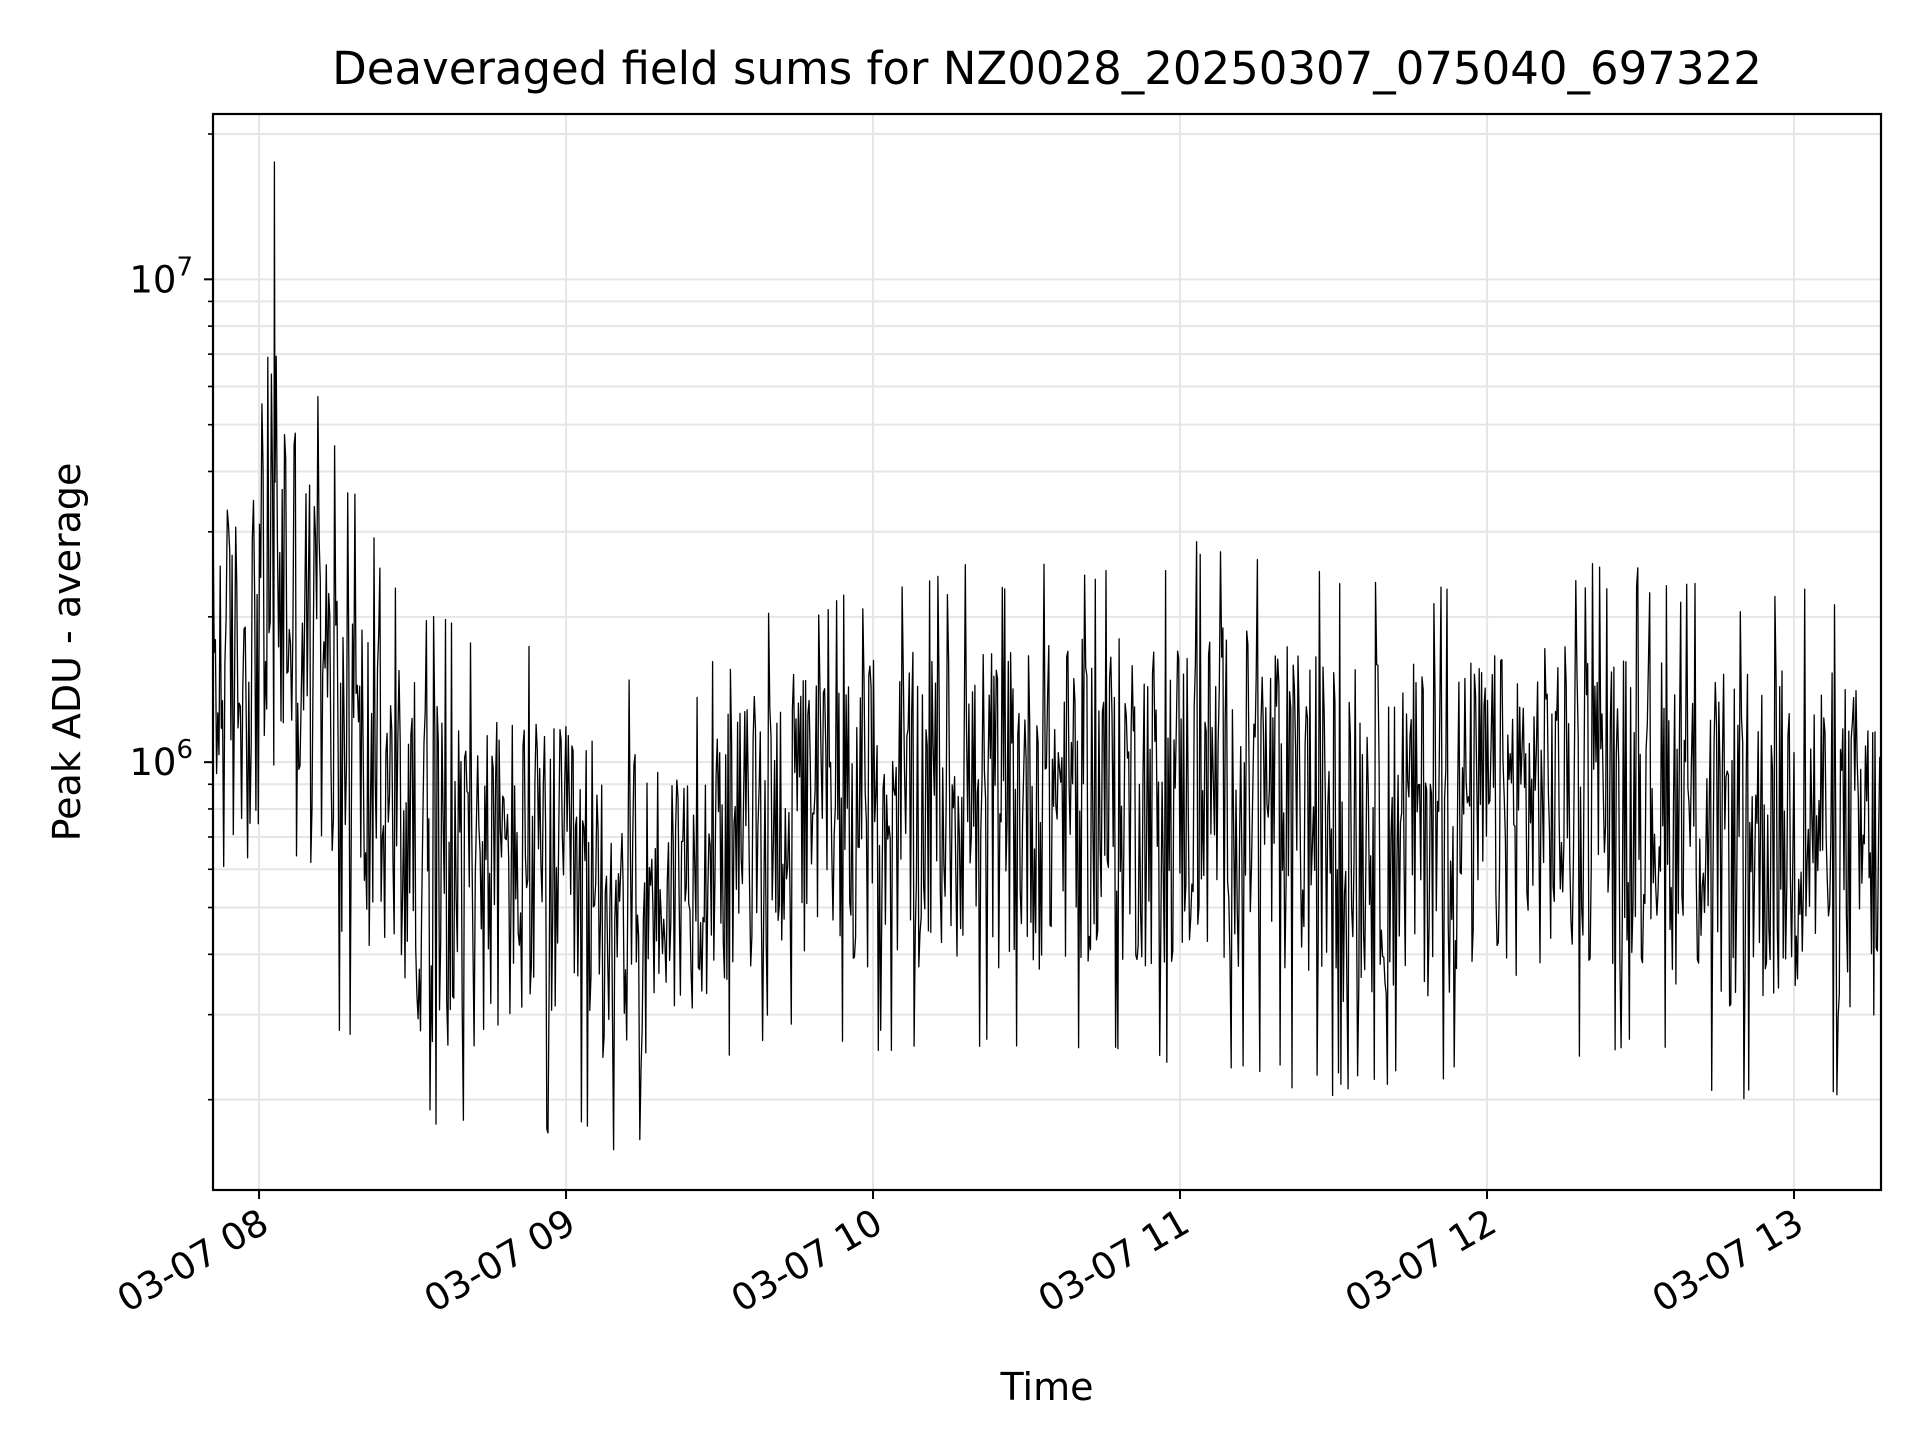 Image resolution: width=1920 pixels, height=1444 pixels. What do you see at coordinates (184, 267) in the screenshot?
I see `y-tick-exponent: 7` at bounding box center [184, 267].